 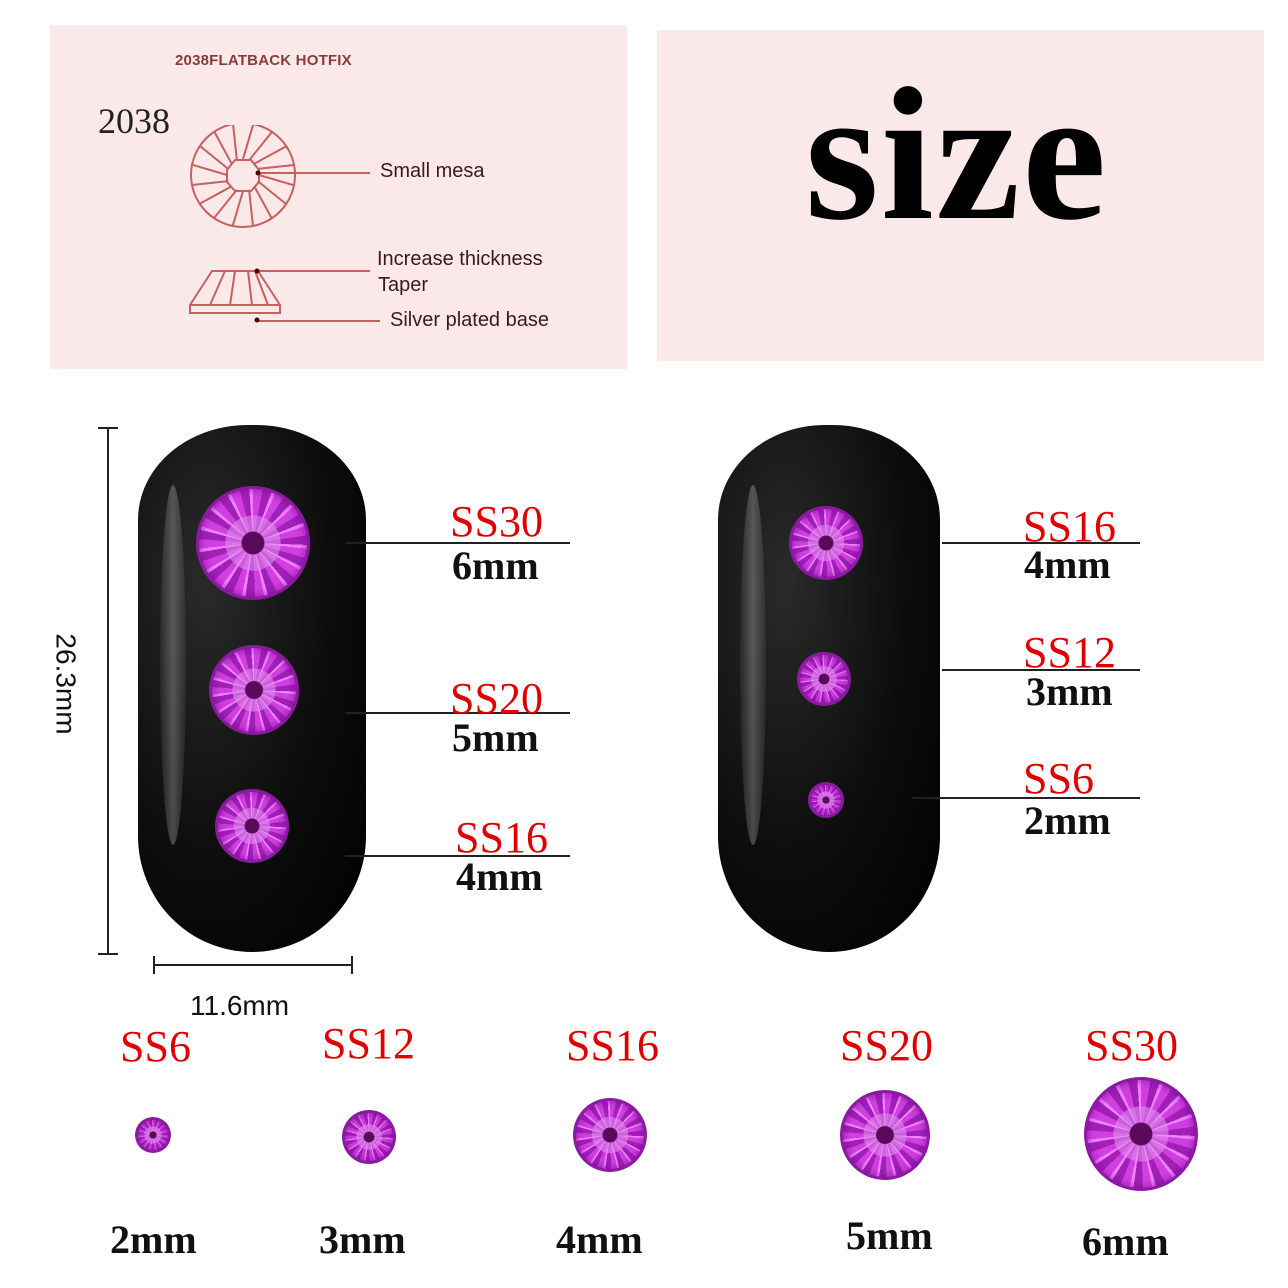 I want to click on diagram-panel, so click(x=338, y=197).